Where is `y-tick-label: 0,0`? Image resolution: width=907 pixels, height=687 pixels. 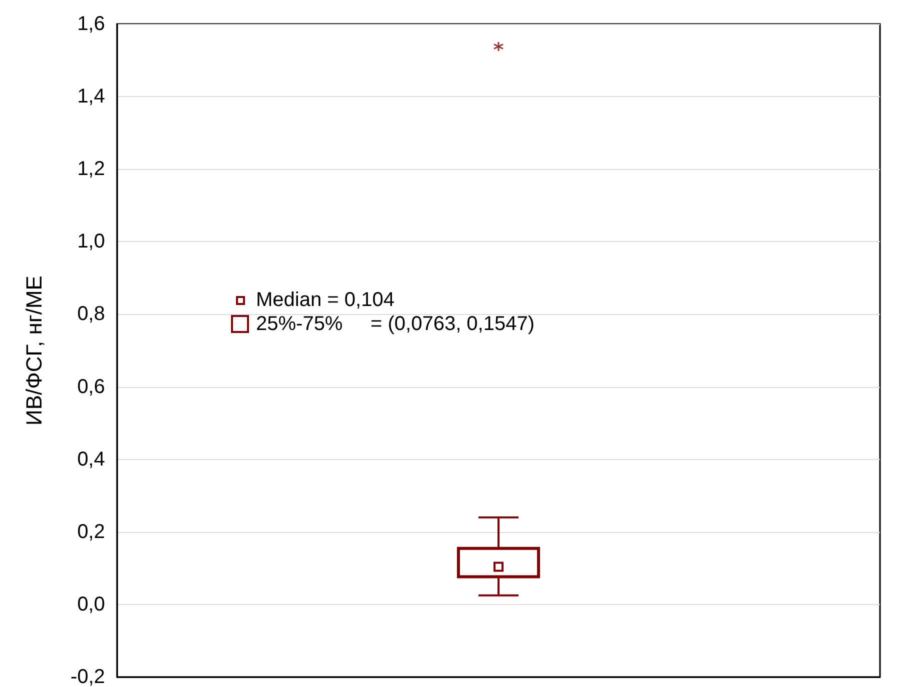
y-tick-label: 0,0 is located at coordinates (91, 604).